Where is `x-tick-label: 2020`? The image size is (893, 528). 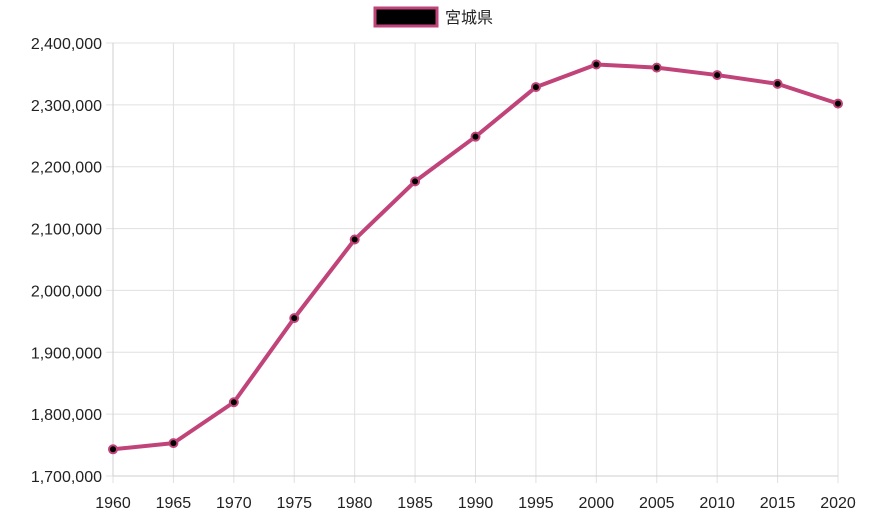 x-tick-label: 2020 is located at coordinates (838, 503).